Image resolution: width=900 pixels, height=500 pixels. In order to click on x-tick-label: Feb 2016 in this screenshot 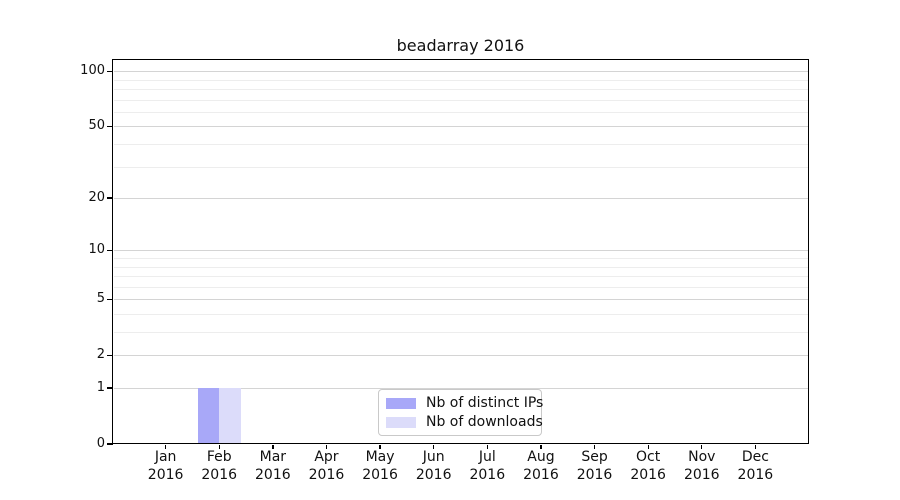, I will do `click(219, 466)`.